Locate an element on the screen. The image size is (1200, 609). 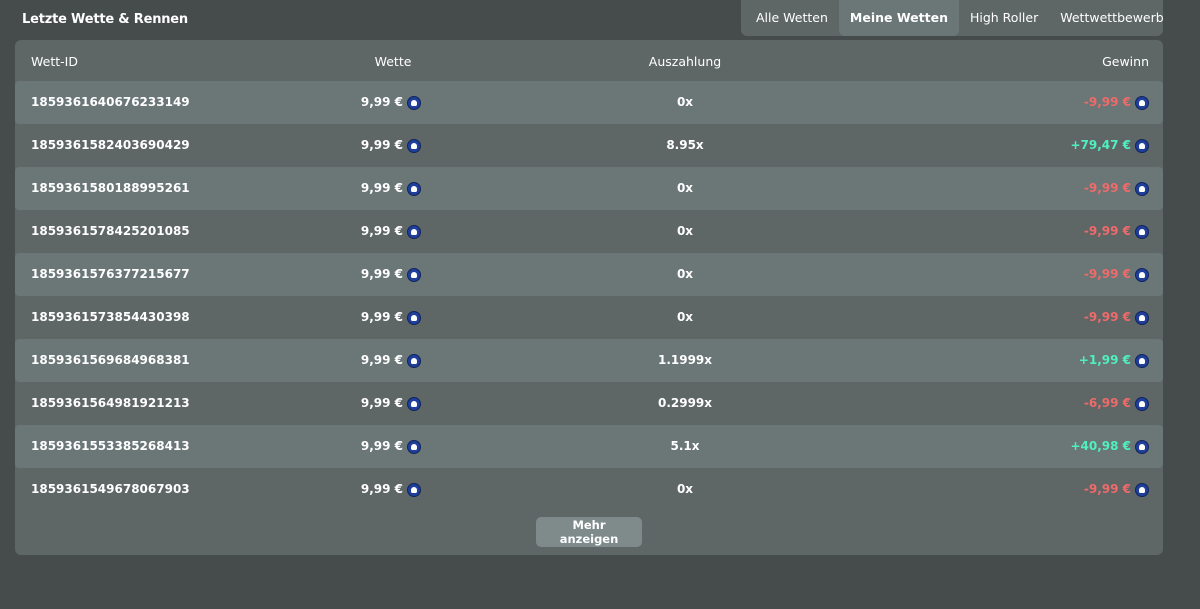
header-bet-id: Wett-ID is located at coordinates (54, 61).